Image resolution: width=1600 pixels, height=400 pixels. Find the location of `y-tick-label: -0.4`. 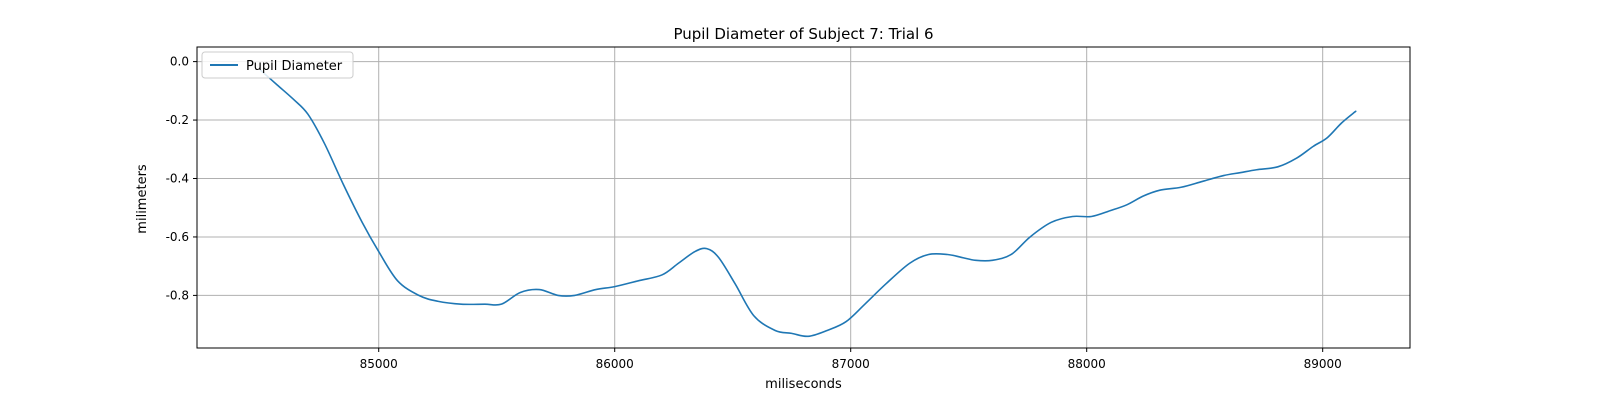

y-tick-label: -0.4 is located at coordinates (177, 179).